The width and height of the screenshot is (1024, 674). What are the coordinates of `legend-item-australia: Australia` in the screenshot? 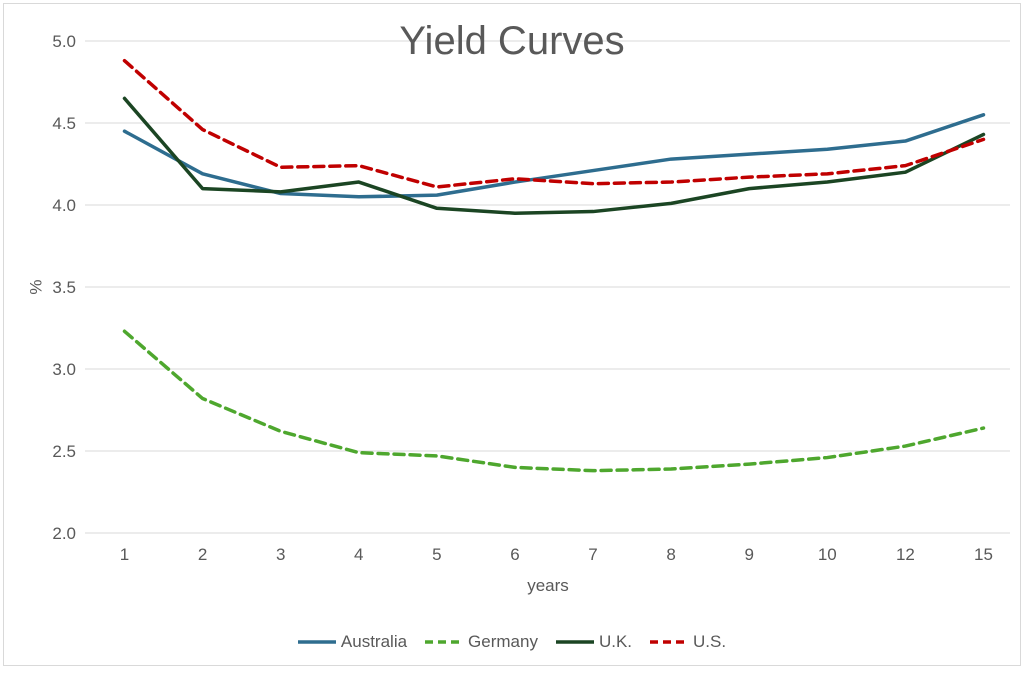 It's located at (352, 642).